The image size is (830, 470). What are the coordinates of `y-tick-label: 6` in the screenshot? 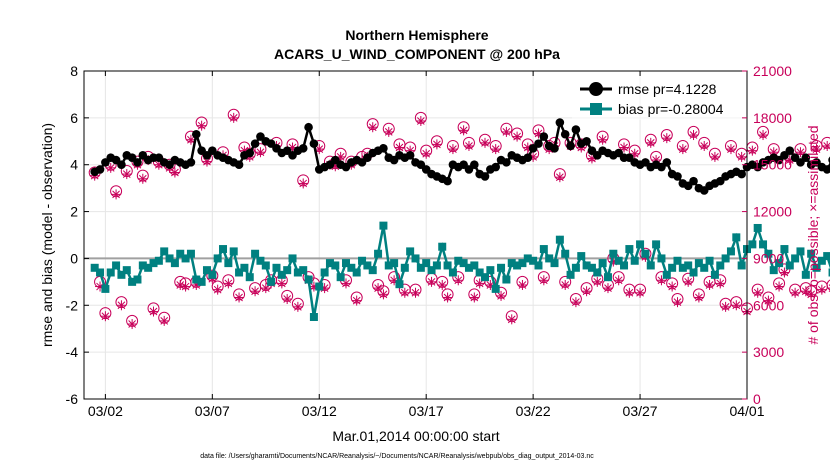 It's located at (74, 118).